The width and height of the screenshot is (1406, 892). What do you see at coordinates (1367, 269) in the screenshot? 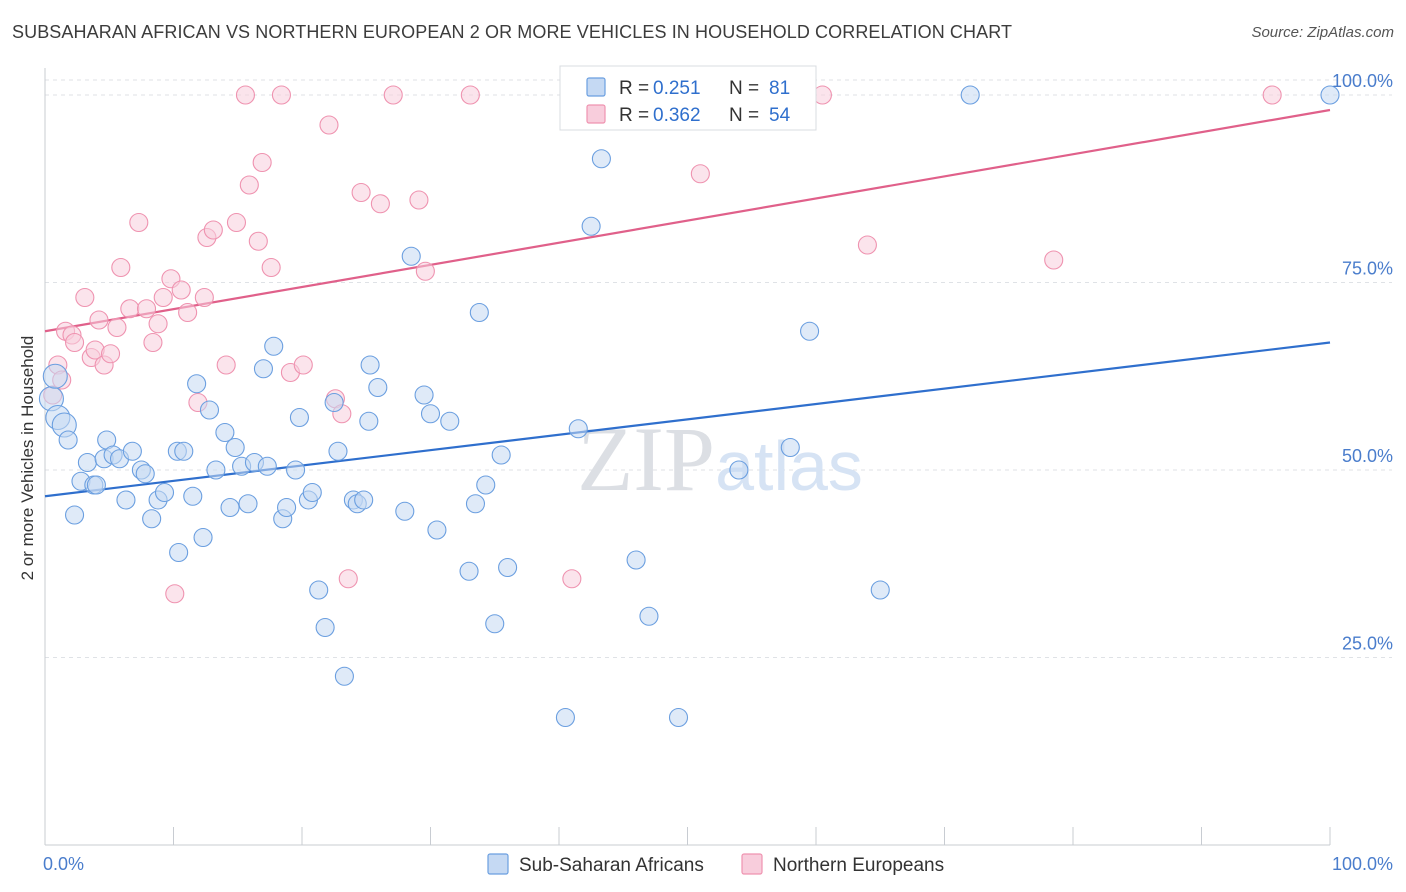
I see `y-tick-label: 75.0%` at bounding box center [1367, 269].